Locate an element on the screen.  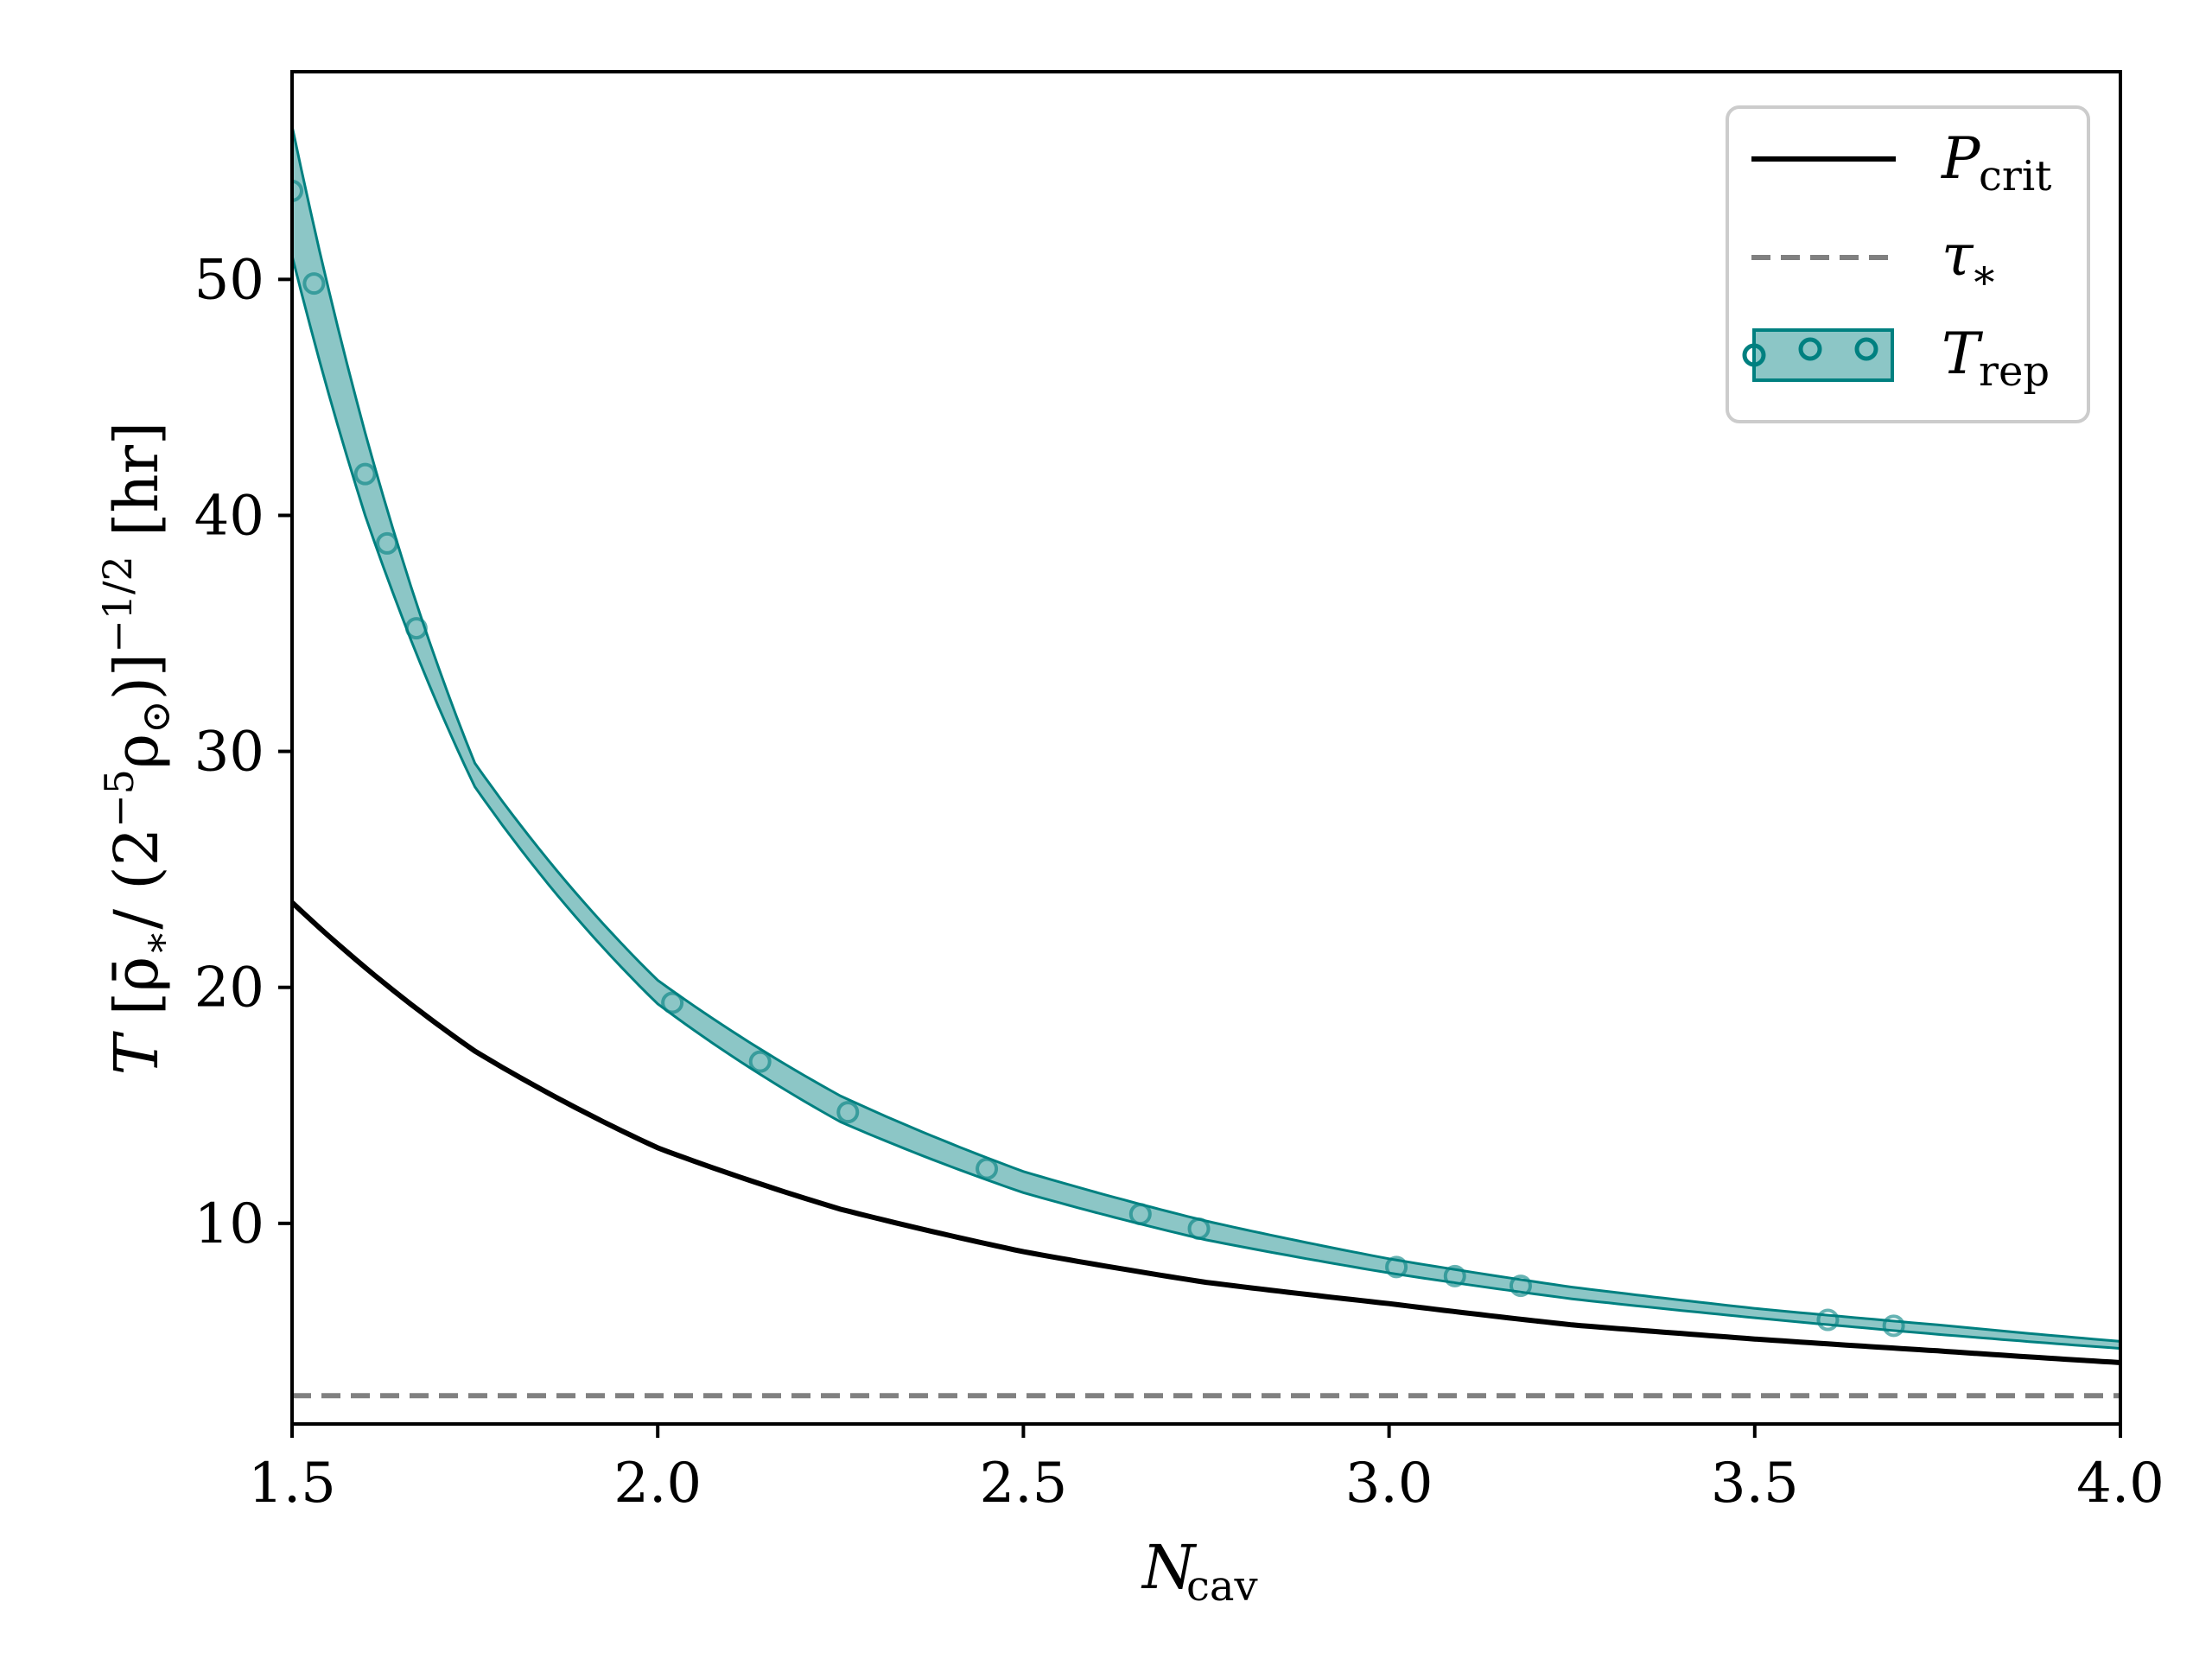
legend-tau-label: τ ∗ is located at coordinates (1970, 260).